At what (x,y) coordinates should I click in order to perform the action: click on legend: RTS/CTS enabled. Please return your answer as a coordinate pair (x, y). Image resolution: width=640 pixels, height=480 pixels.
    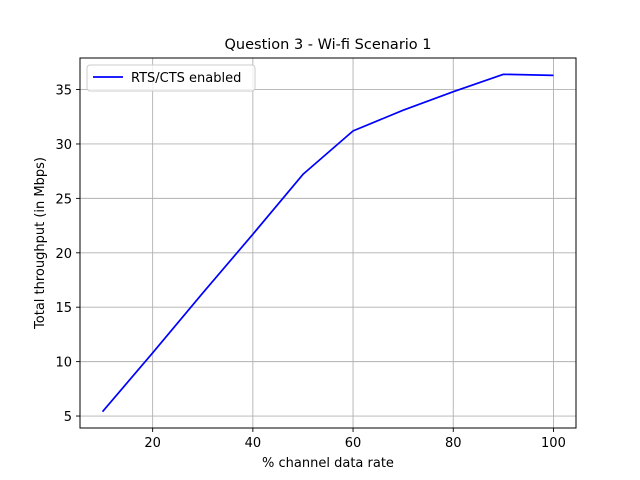
    Looking at the image, I should click on (171, 78).